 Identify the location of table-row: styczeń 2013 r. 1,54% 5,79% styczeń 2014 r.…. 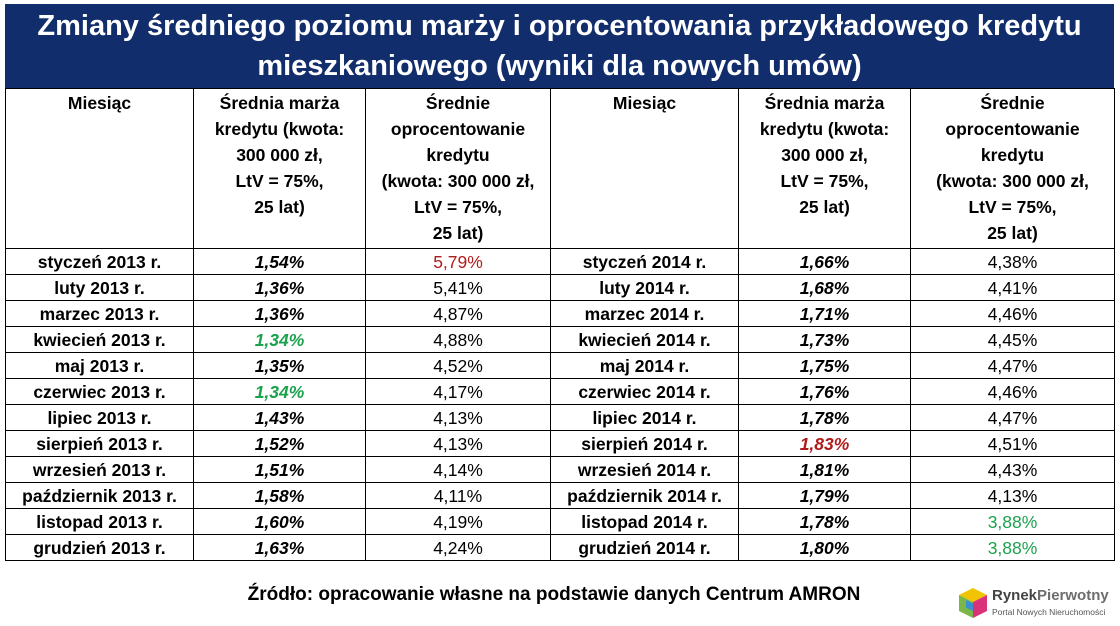
(560, 262).